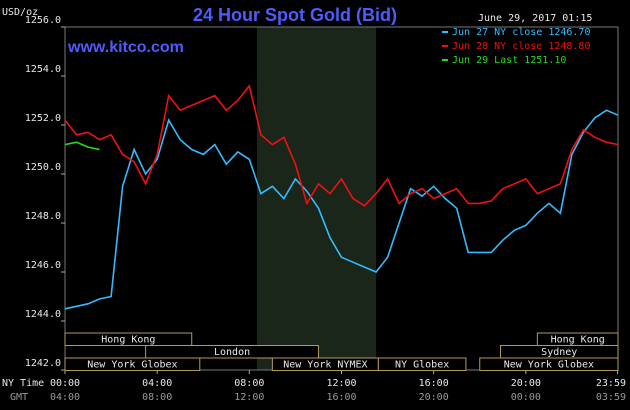 Image resolution: width=630 pixels, height=410 pixels. Describe the element at coordinates (43, 118) in the screenshot. I see `y-tick-label: 1252.0` at that location.